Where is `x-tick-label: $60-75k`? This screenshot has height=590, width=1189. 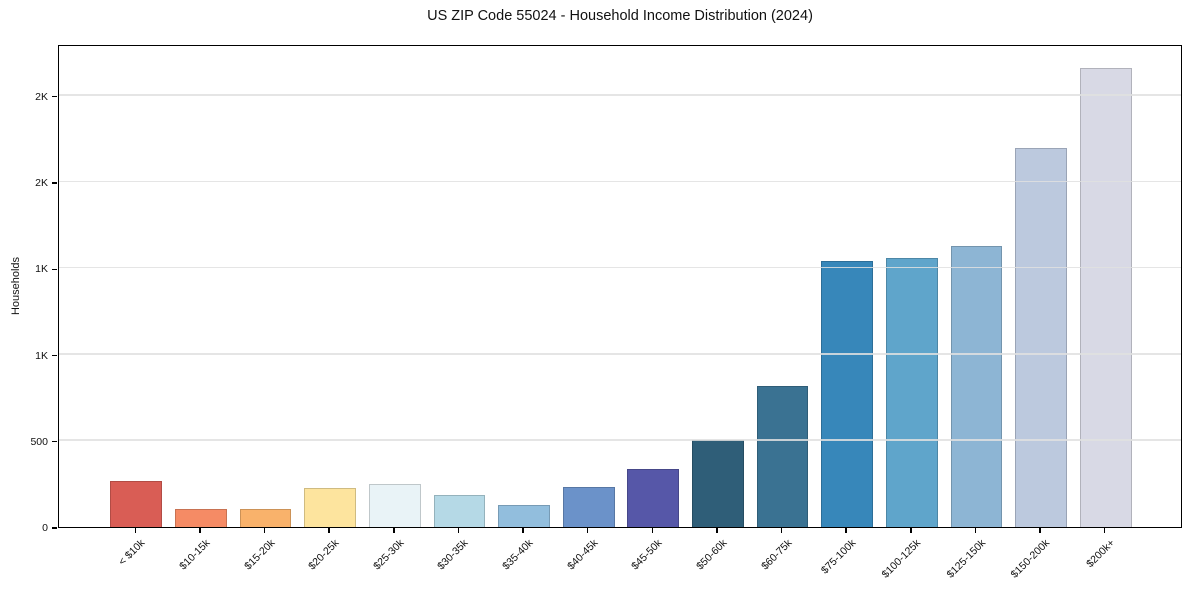
x-tick-label: $60-75k is located at coordinates (776, 555).